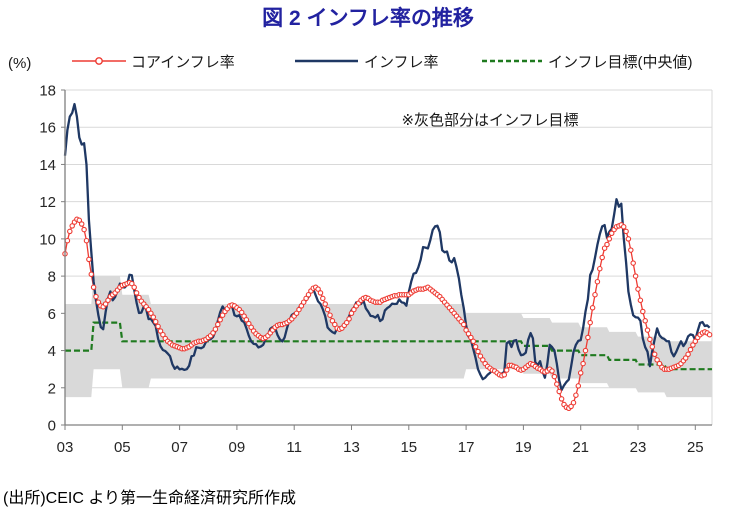 This screenshot has height=515, width=731. I want to click on legend-item-headline: インフレ率, so click(367, 62).